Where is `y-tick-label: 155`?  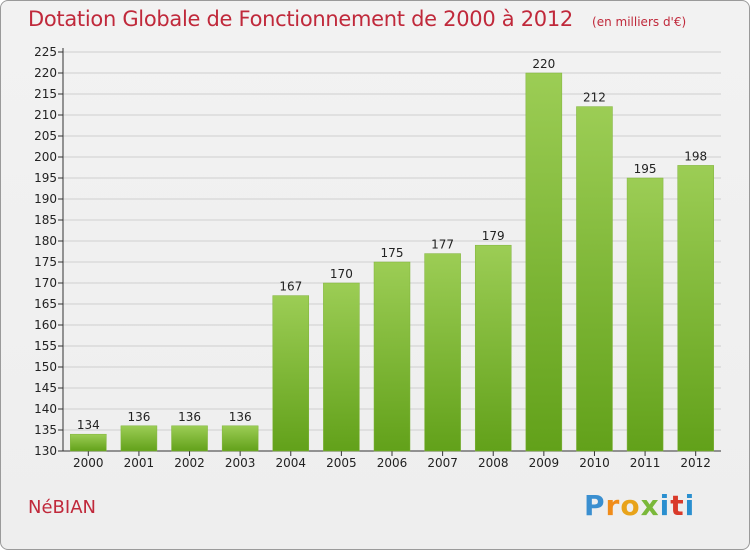
y-tick-label: 155 is located at coordinates (45, 346).